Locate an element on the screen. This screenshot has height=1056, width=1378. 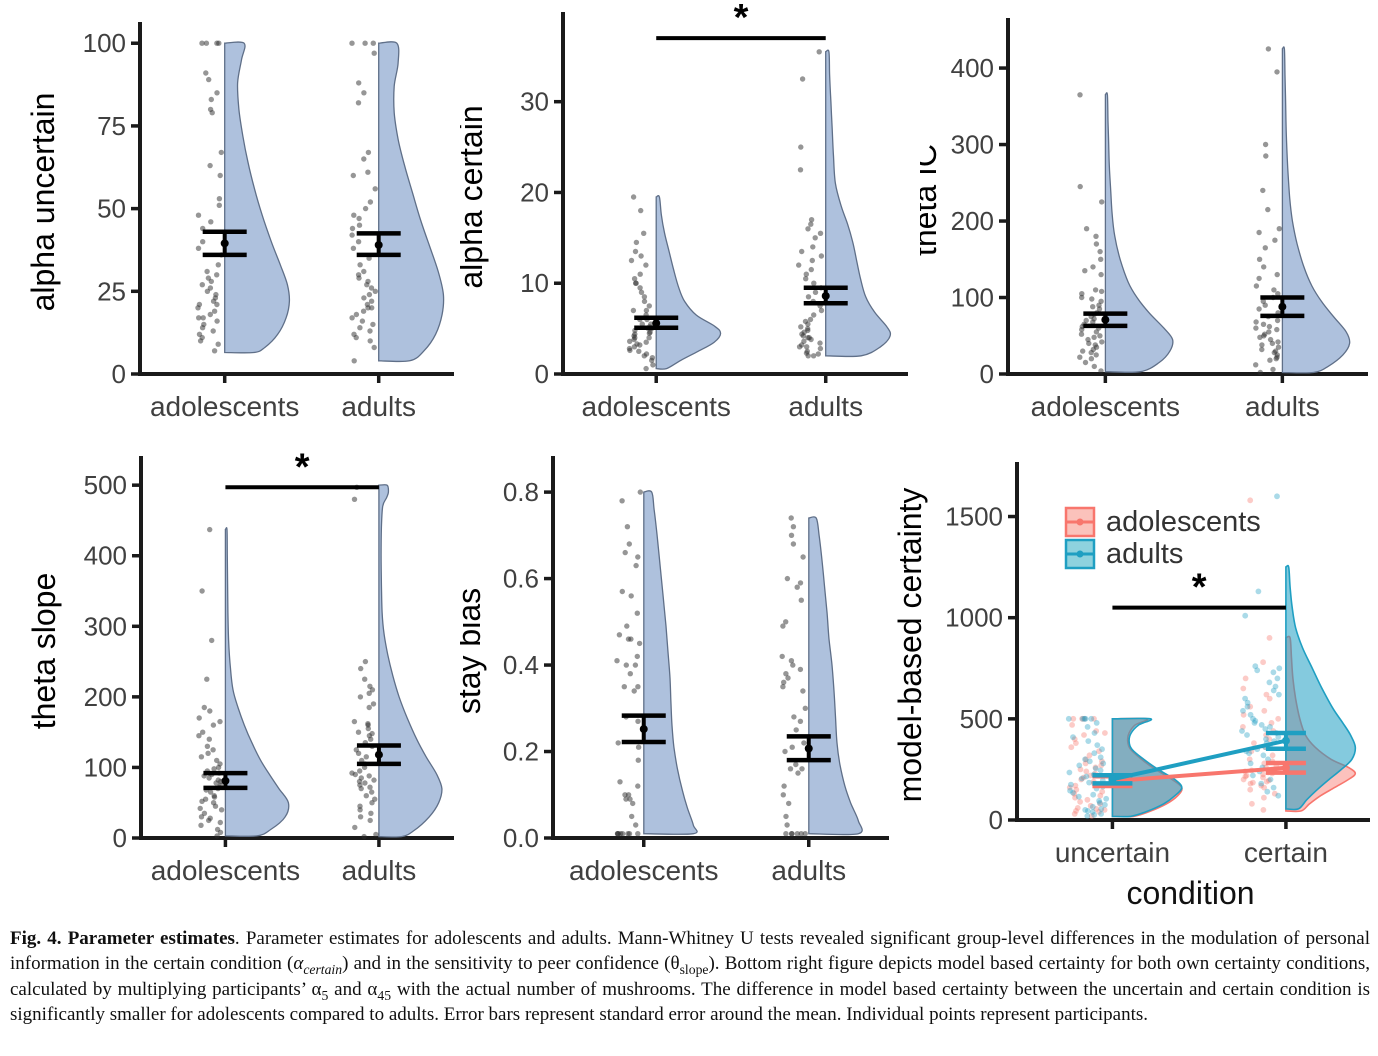
y-tick-label: 20 is located at coordinates (534, 192).